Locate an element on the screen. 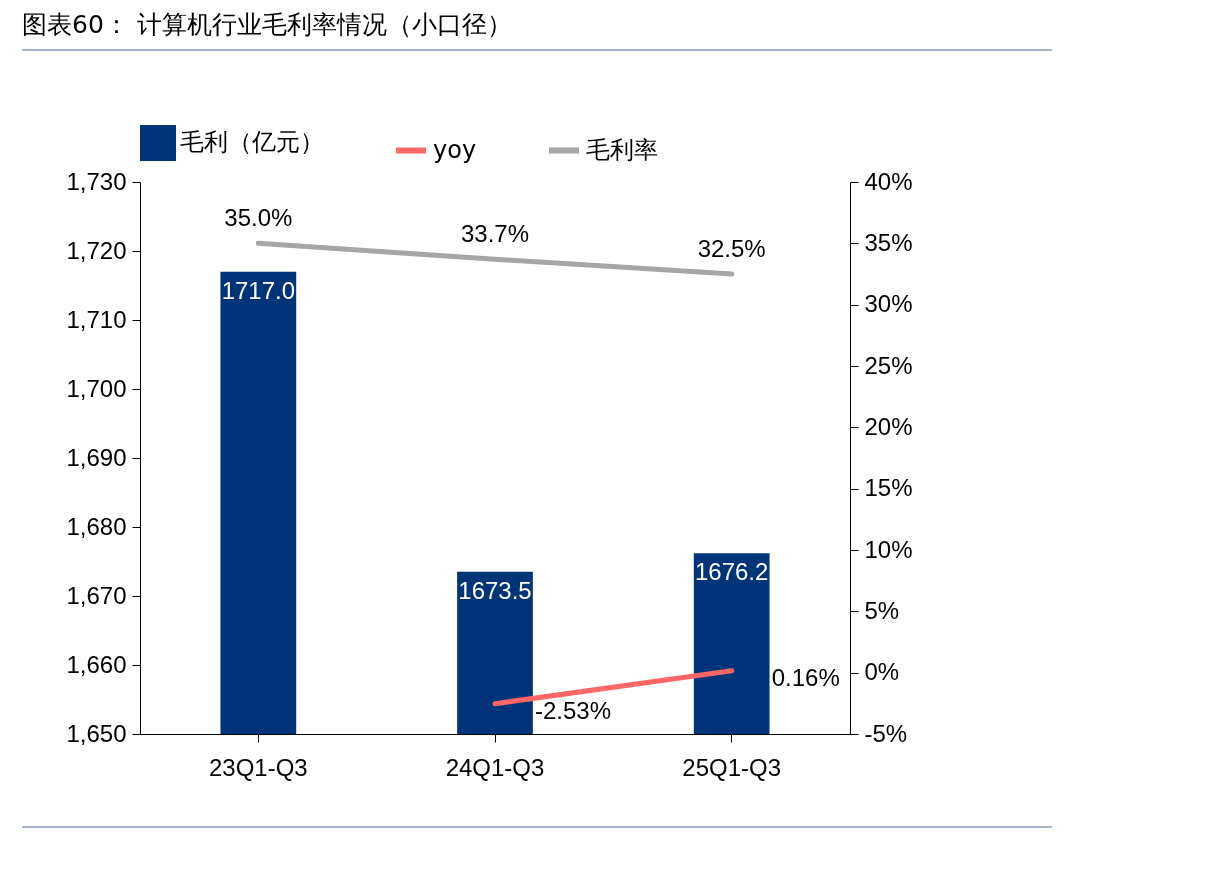 Image resolution: width=1206 pixels, height=881 pixels. legend-label: 毛利（亿元） is located at coordinates (252, 142).